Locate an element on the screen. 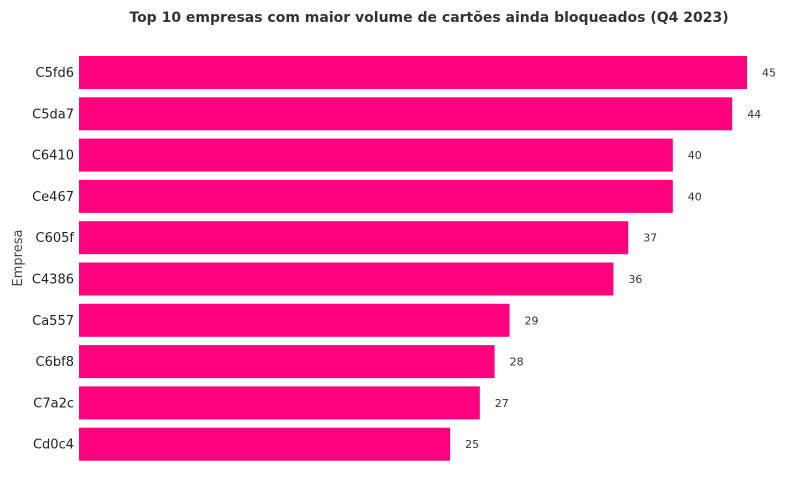 The width and height of the screenshot is (790, 490). y-tick-label: C5fd6 is located at coordinates (55, 73).